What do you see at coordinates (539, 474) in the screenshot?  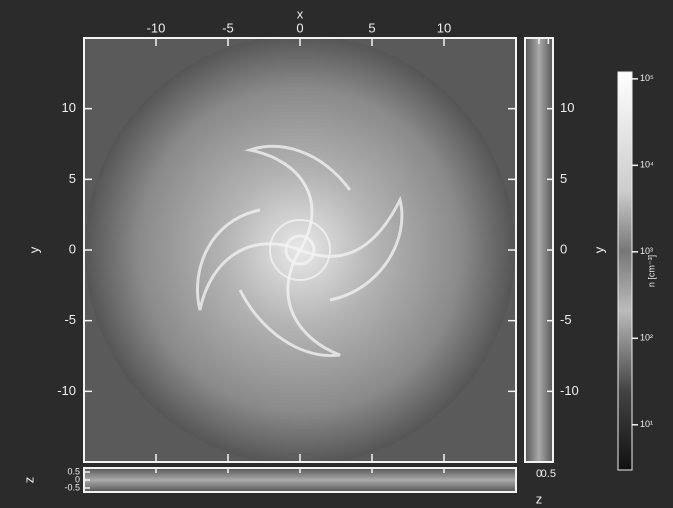 I see `side-z-tick-label: 0` at bounding box center [539, 474].